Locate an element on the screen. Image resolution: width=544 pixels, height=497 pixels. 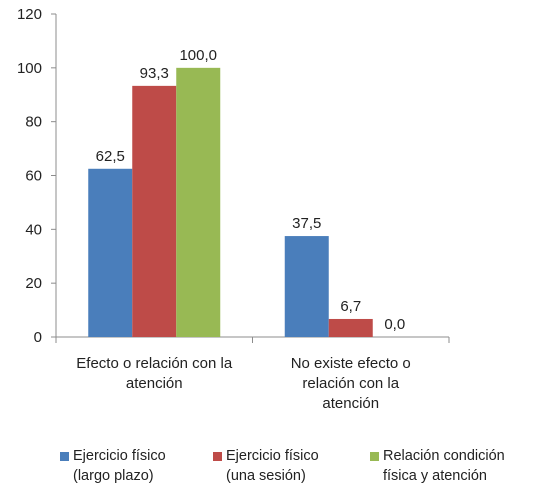
data-label: 100,0 is located at coordinates (198, 55).